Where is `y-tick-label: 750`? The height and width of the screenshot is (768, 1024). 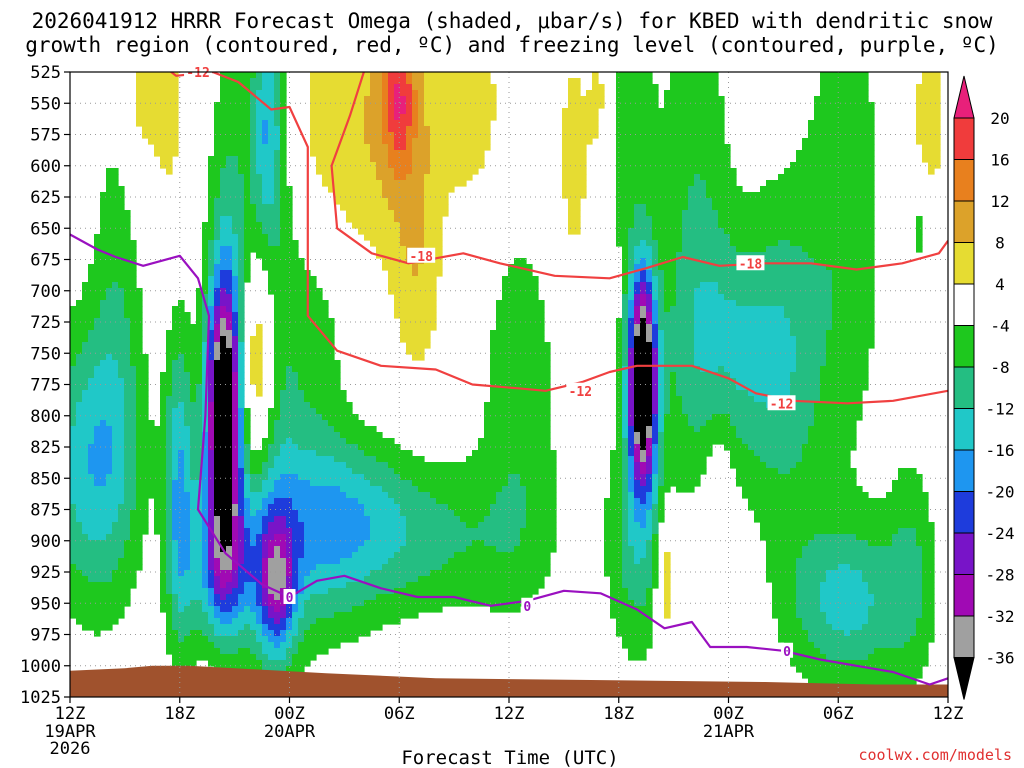
y-tick-label: 750 is located at coordinates (45, 354).